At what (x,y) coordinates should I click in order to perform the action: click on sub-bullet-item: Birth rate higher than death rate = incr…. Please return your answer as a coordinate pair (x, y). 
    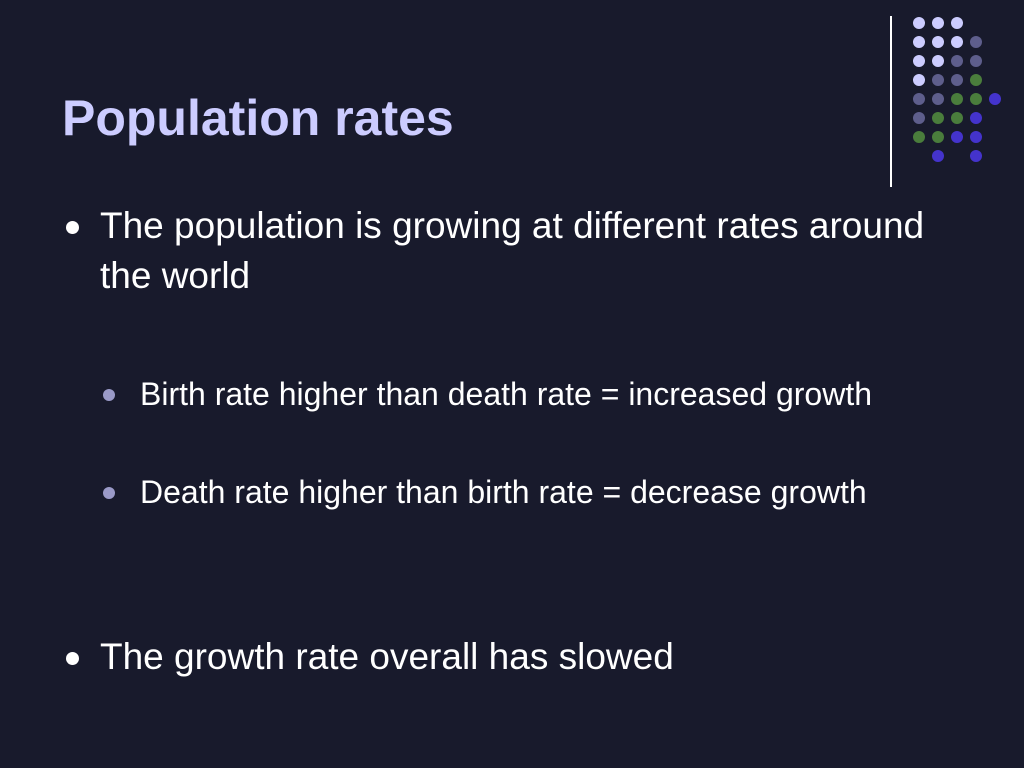
    Looking at the image, I should click on (506, 394).